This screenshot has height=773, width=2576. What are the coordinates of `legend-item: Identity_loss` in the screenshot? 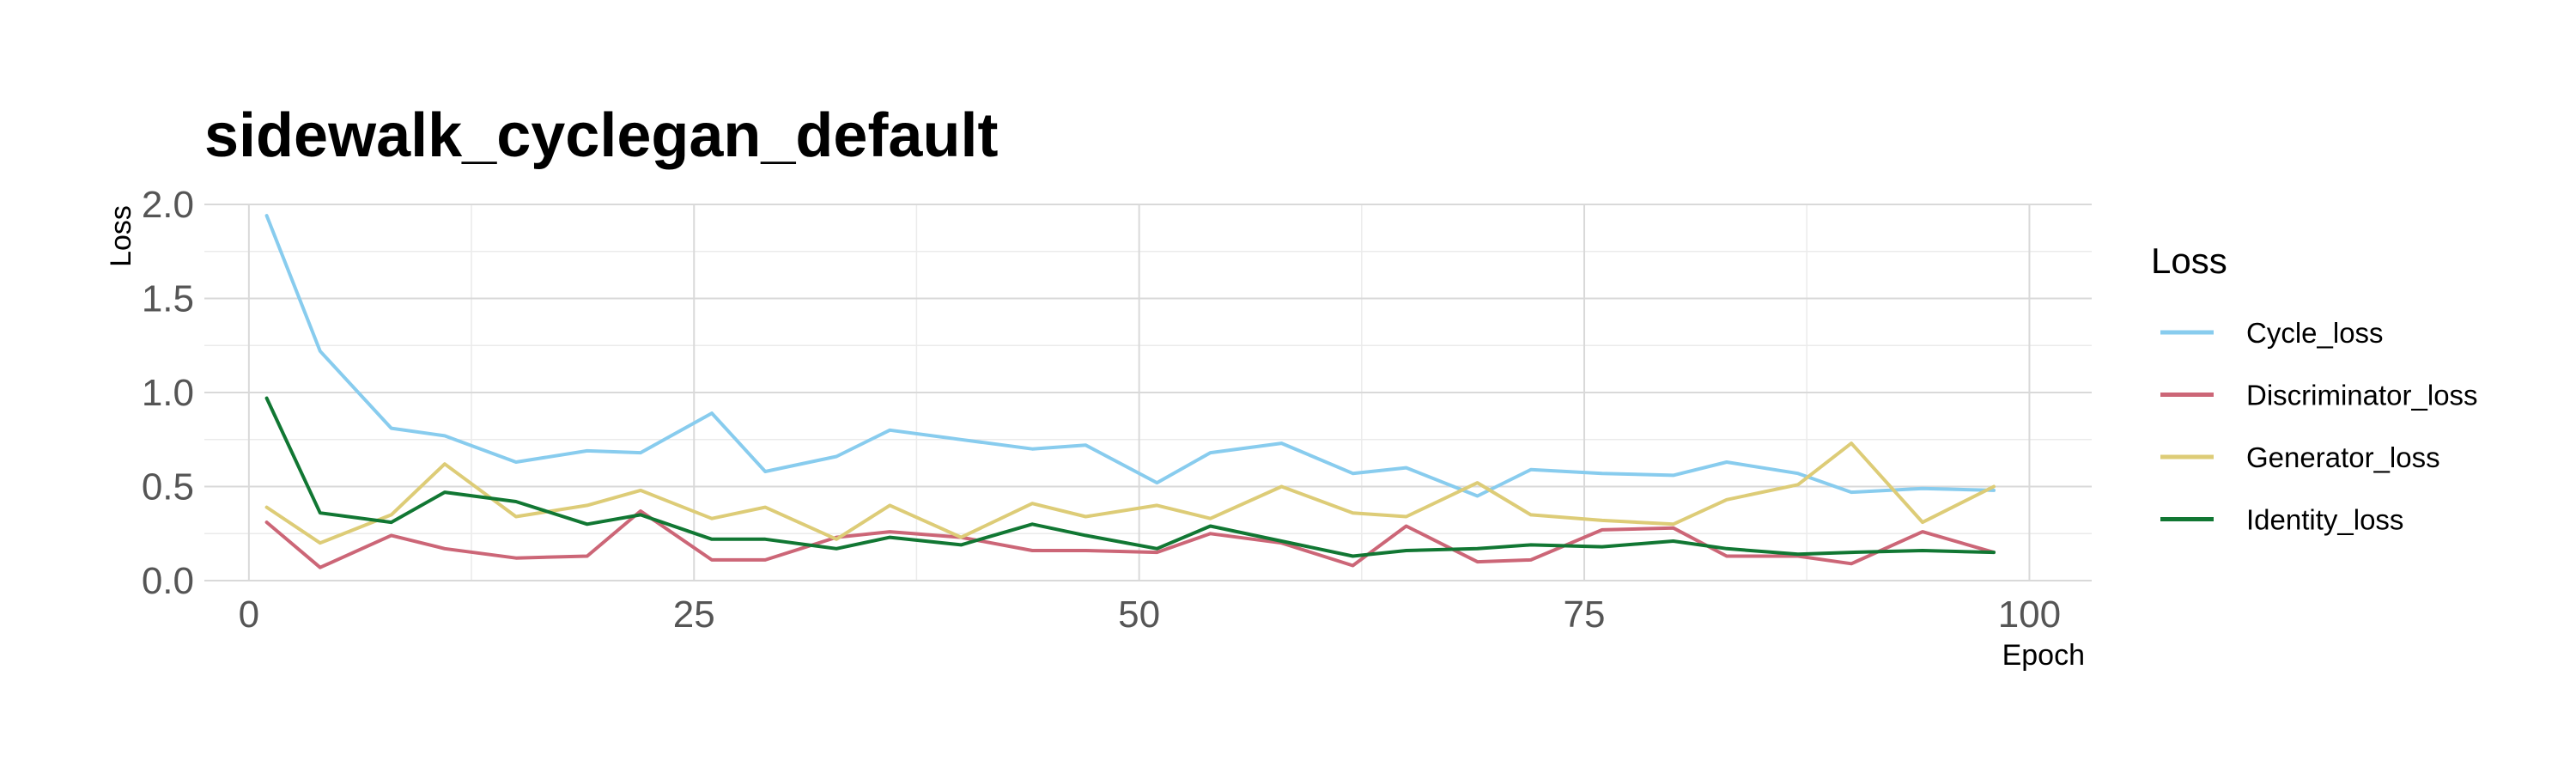 It's located at (2281, 520).